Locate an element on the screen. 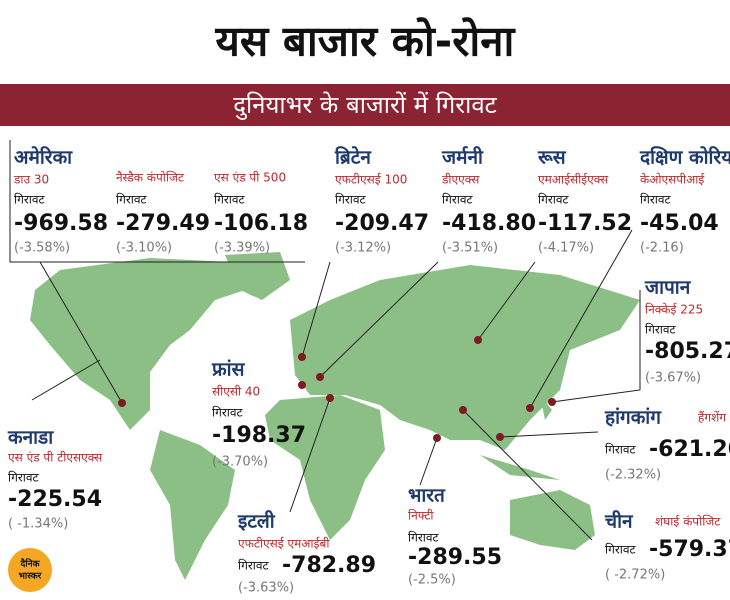 The image size is (730, 600). logo-badge is located at coordinates (30, 570).